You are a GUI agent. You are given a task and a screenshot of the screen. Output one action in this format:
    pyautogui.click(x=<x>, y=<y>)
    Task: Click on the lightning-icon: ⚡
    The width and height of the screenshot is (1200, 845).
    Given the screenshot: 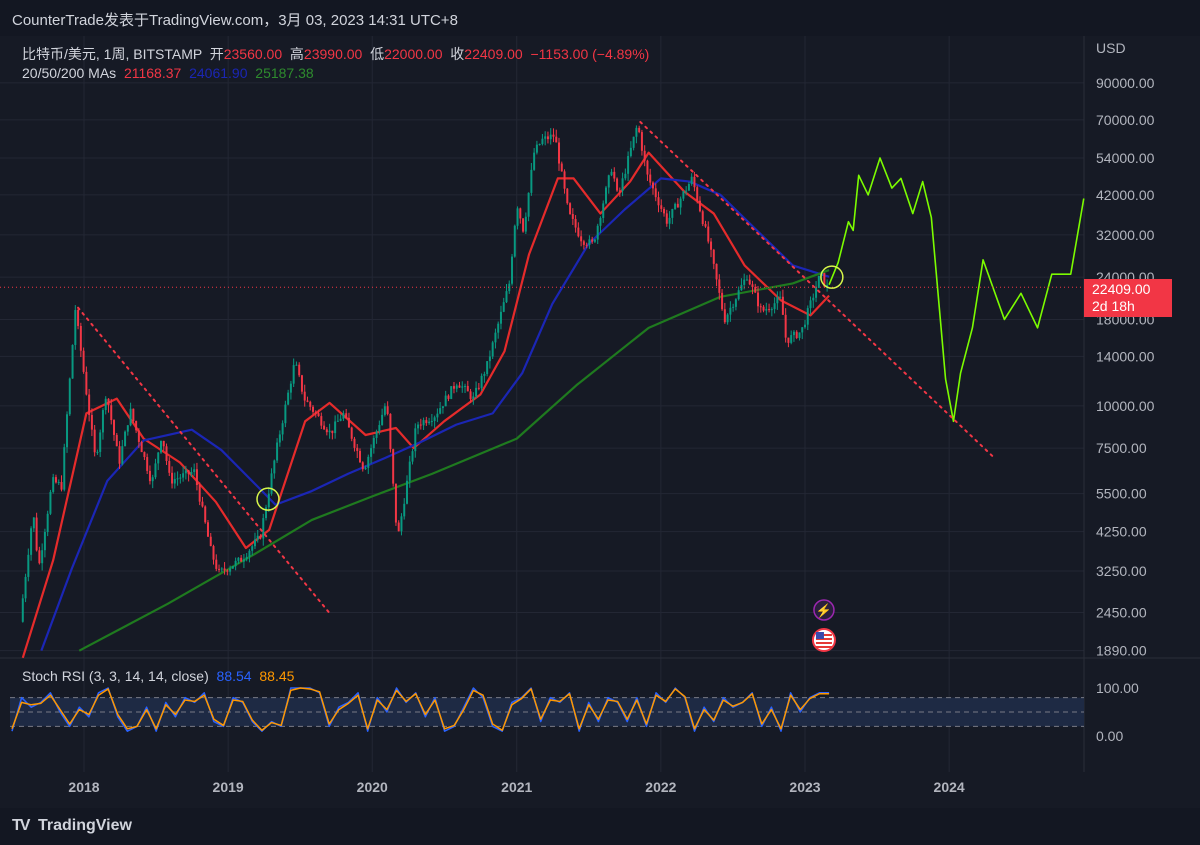 What is the action you would take?
    pyautogui.click(x=824, y=610)
    